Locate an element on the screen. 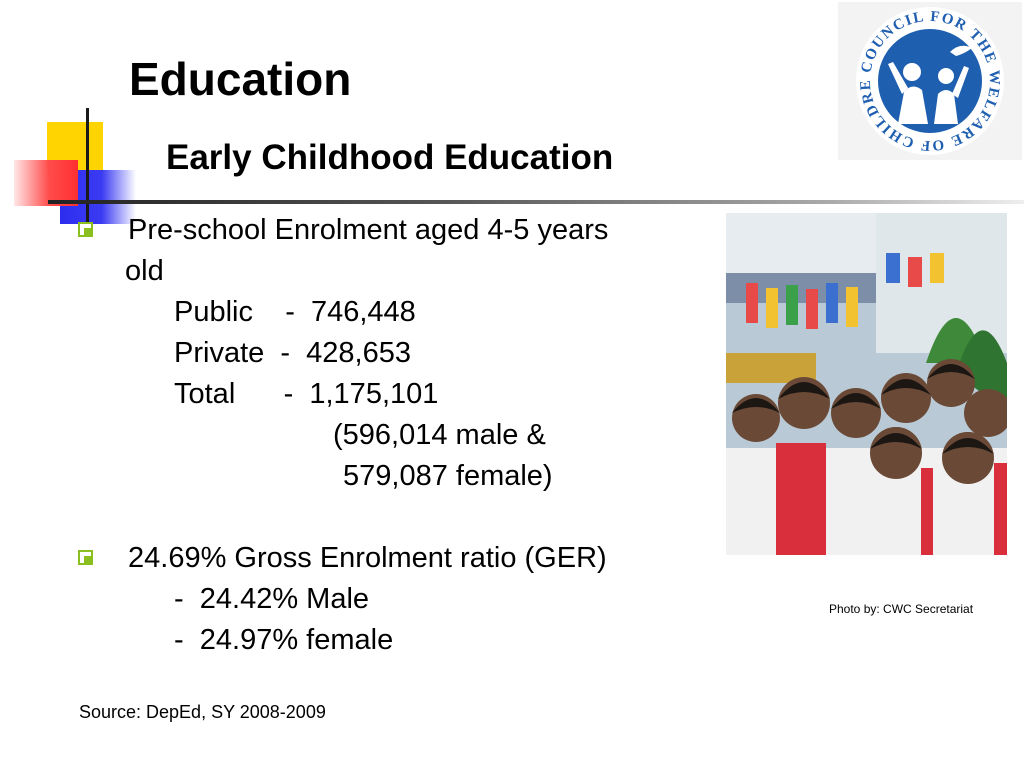 The image size is (1024, 768). enrolment-heading: Pre-school Enrolment aged 4-5 years is located at coordinates (368, 230).